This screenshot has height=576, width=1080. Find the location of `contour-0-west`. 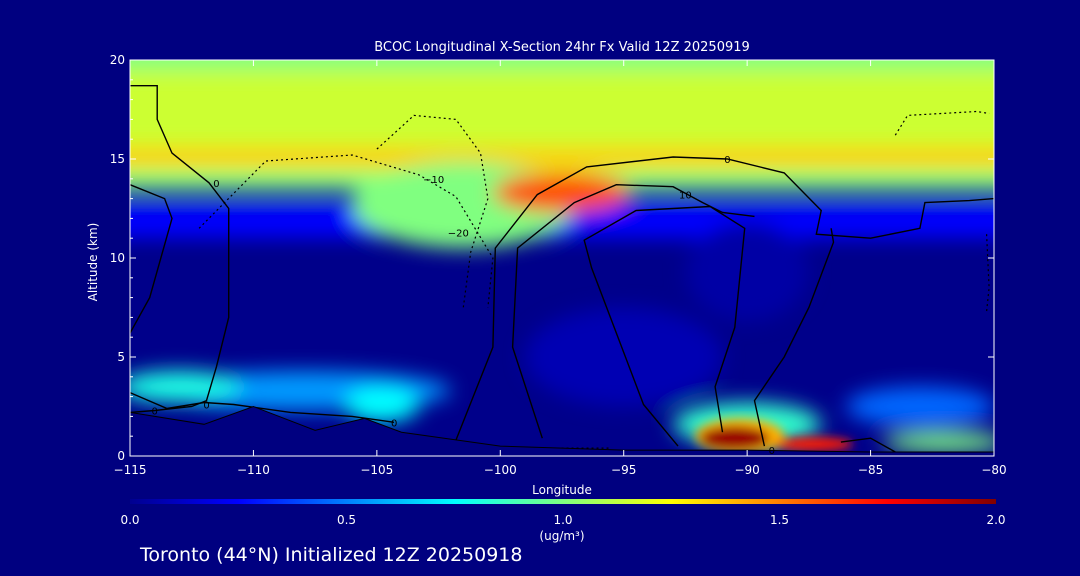

contour-0-west is located at coordinates (180, 249).